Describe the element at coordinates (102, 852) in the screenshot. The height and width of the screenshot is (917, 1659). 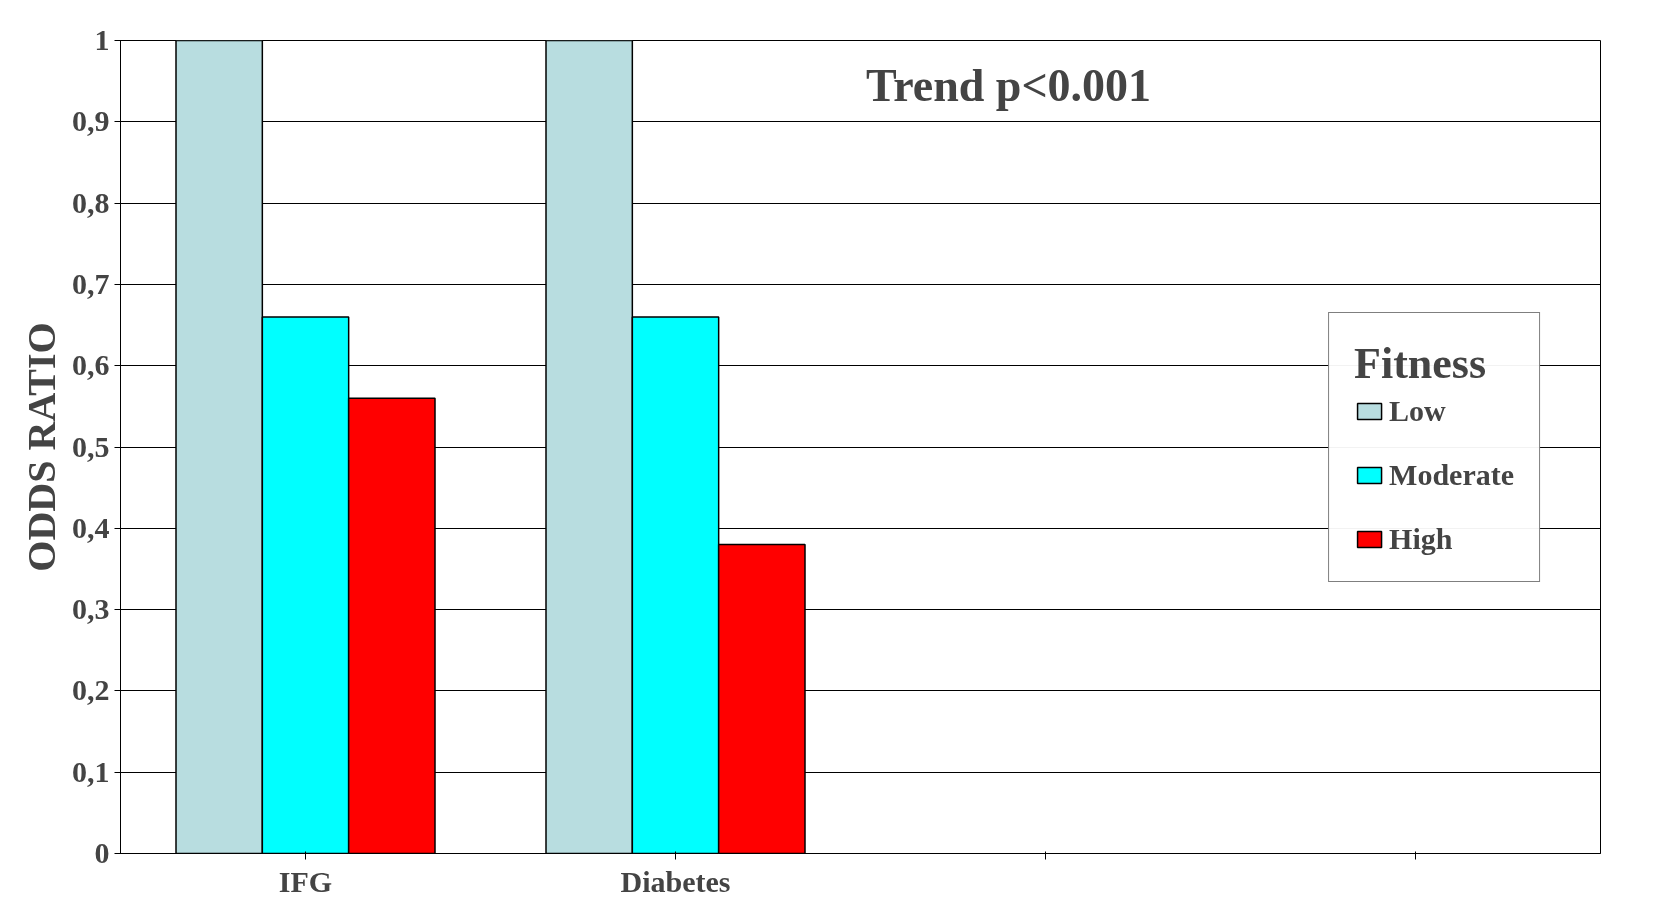
I see `y-tick-label: 0` at that location.